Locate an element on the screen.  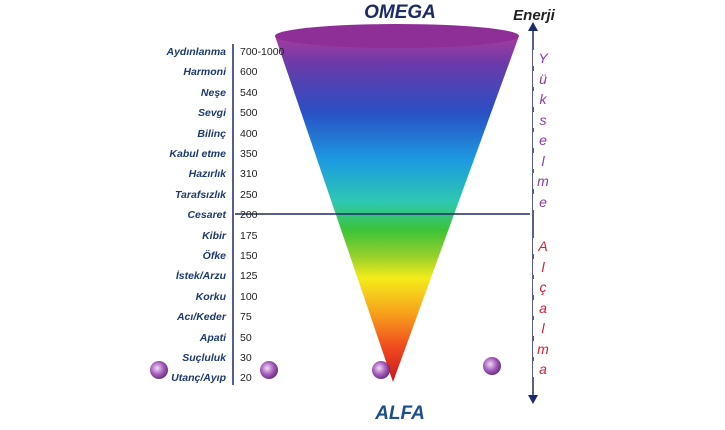
level-name: İstek/Arzu is located at coordinates (200, 276).